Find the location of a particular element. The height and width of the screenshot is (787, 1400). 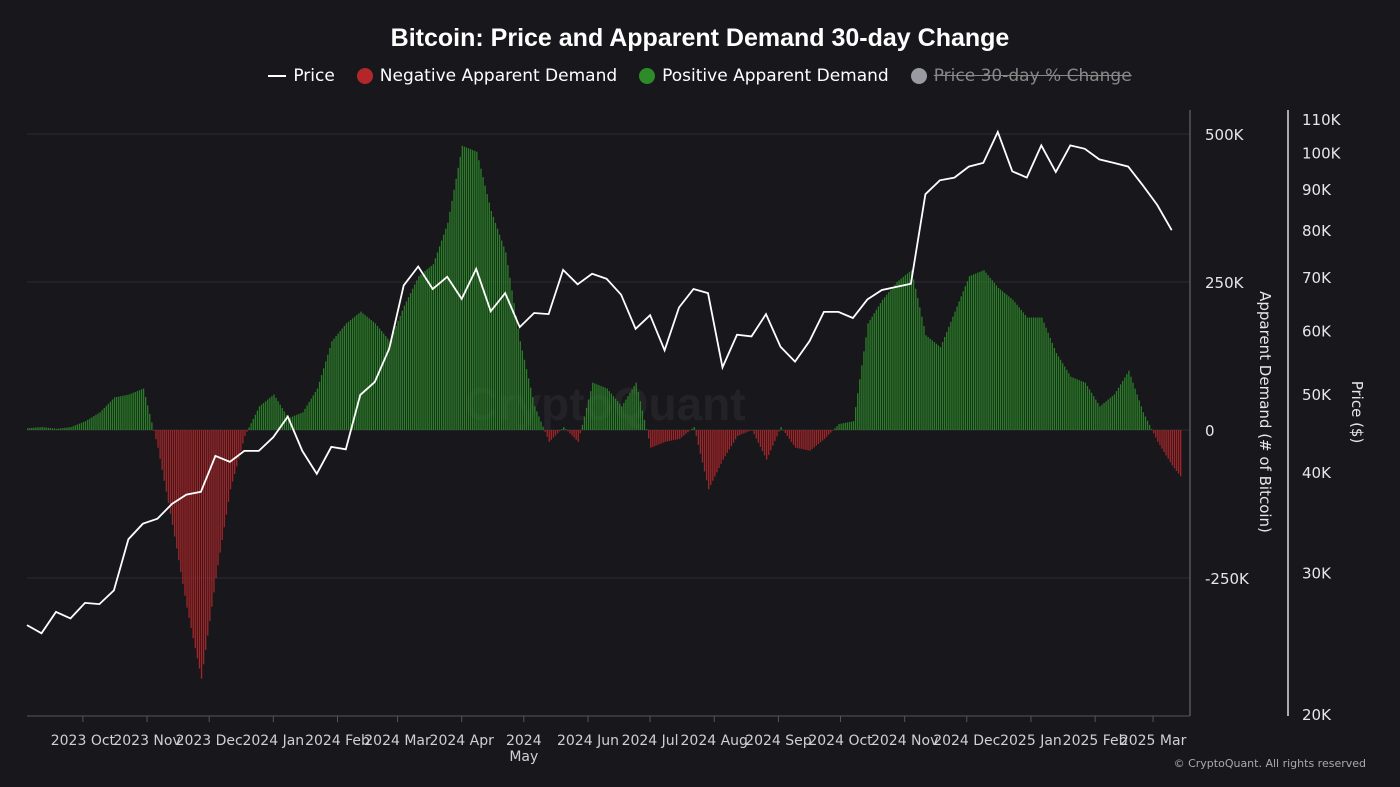

legend-item-price: Price is located at coordinates (301, 76).